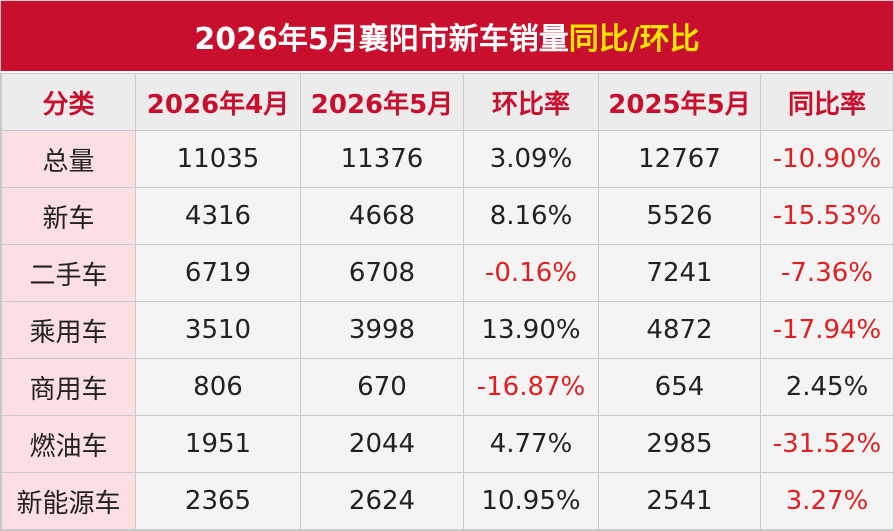 The width and height of the screenshot is (894, 531). What do you see at coordinates (531, 273) in the screenshot?
I see `cell: -0.16%` at bounding box center [531, 273].